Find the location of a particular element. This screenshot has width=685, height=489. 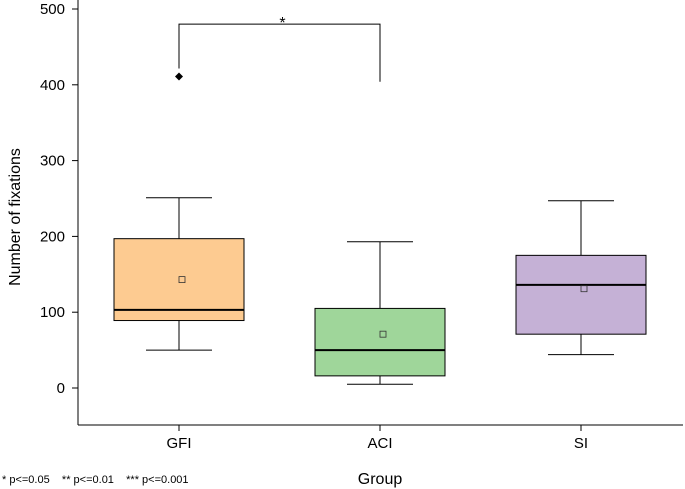

box-si is located at coordinates (581, 294).